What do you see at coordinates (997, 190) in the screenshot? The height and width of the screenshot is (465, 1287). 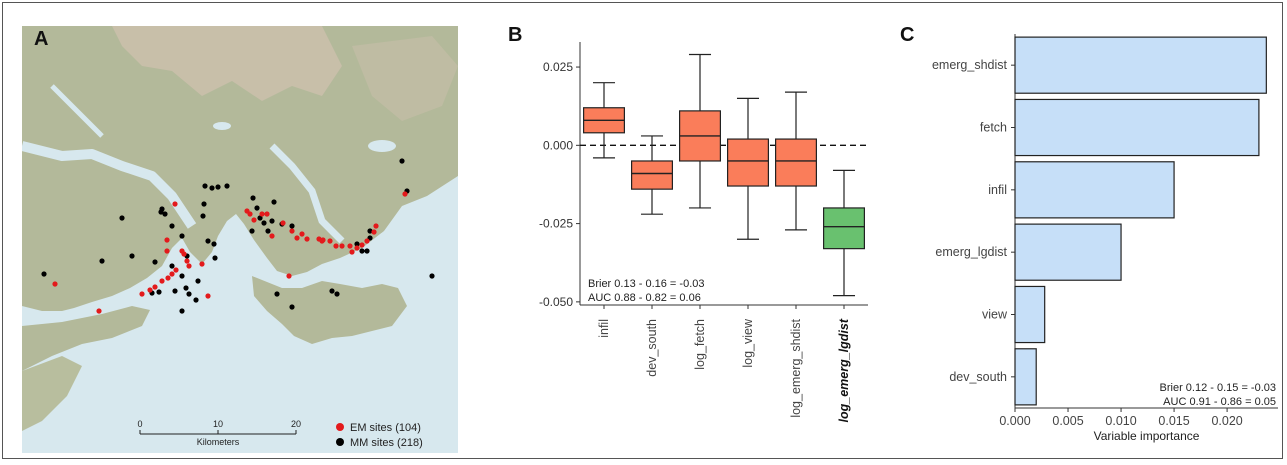 I see `y-tick-label: infil` at bounding box center [997, 190].